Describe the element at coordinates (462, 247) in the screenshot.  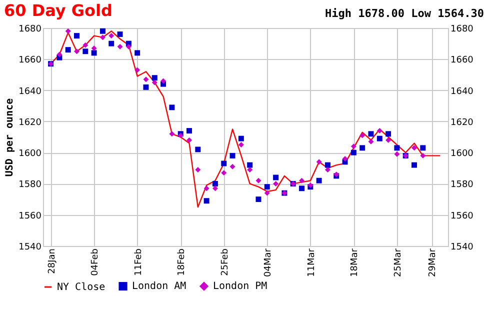
I see `y2-tick-label: 1540` at that location.